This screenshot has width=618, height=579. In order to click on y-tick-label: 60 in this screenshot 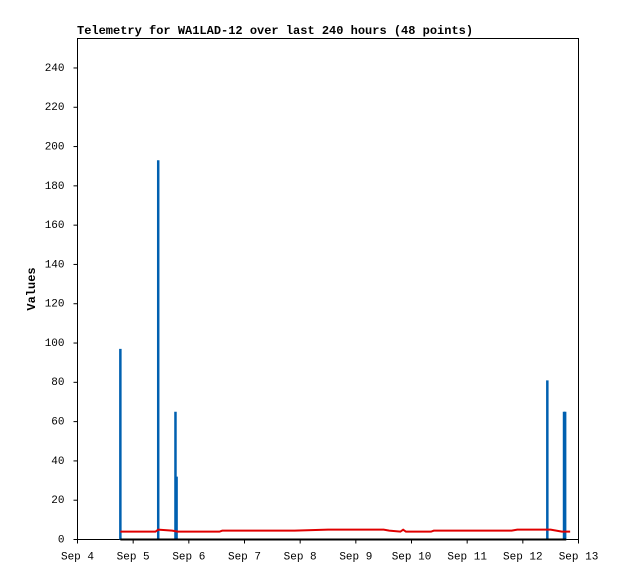, I will do `click(57, 423)`.